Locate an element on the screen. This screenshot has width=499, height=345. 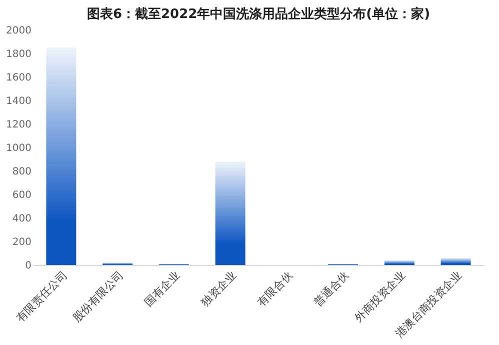
chart-title: 图表6：截至2022年中国洗涤用品企业类型分布(单位：家) is located at coordinates (258, 14).